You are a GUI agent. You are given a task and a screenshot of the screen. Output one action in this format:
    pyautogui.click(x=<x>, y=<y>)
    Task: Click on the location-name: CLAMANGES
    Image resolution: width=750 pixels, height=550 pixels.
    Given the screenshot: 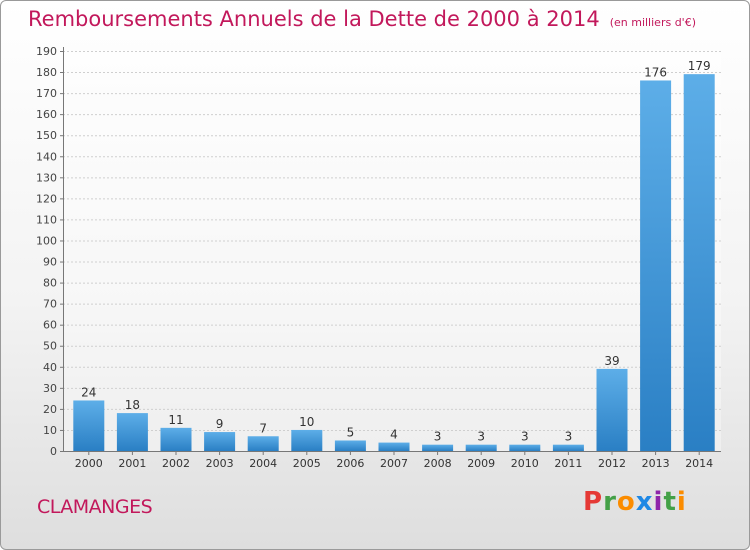 What is the action you would take?
    pyautogui.click(x=95, y=507)
    